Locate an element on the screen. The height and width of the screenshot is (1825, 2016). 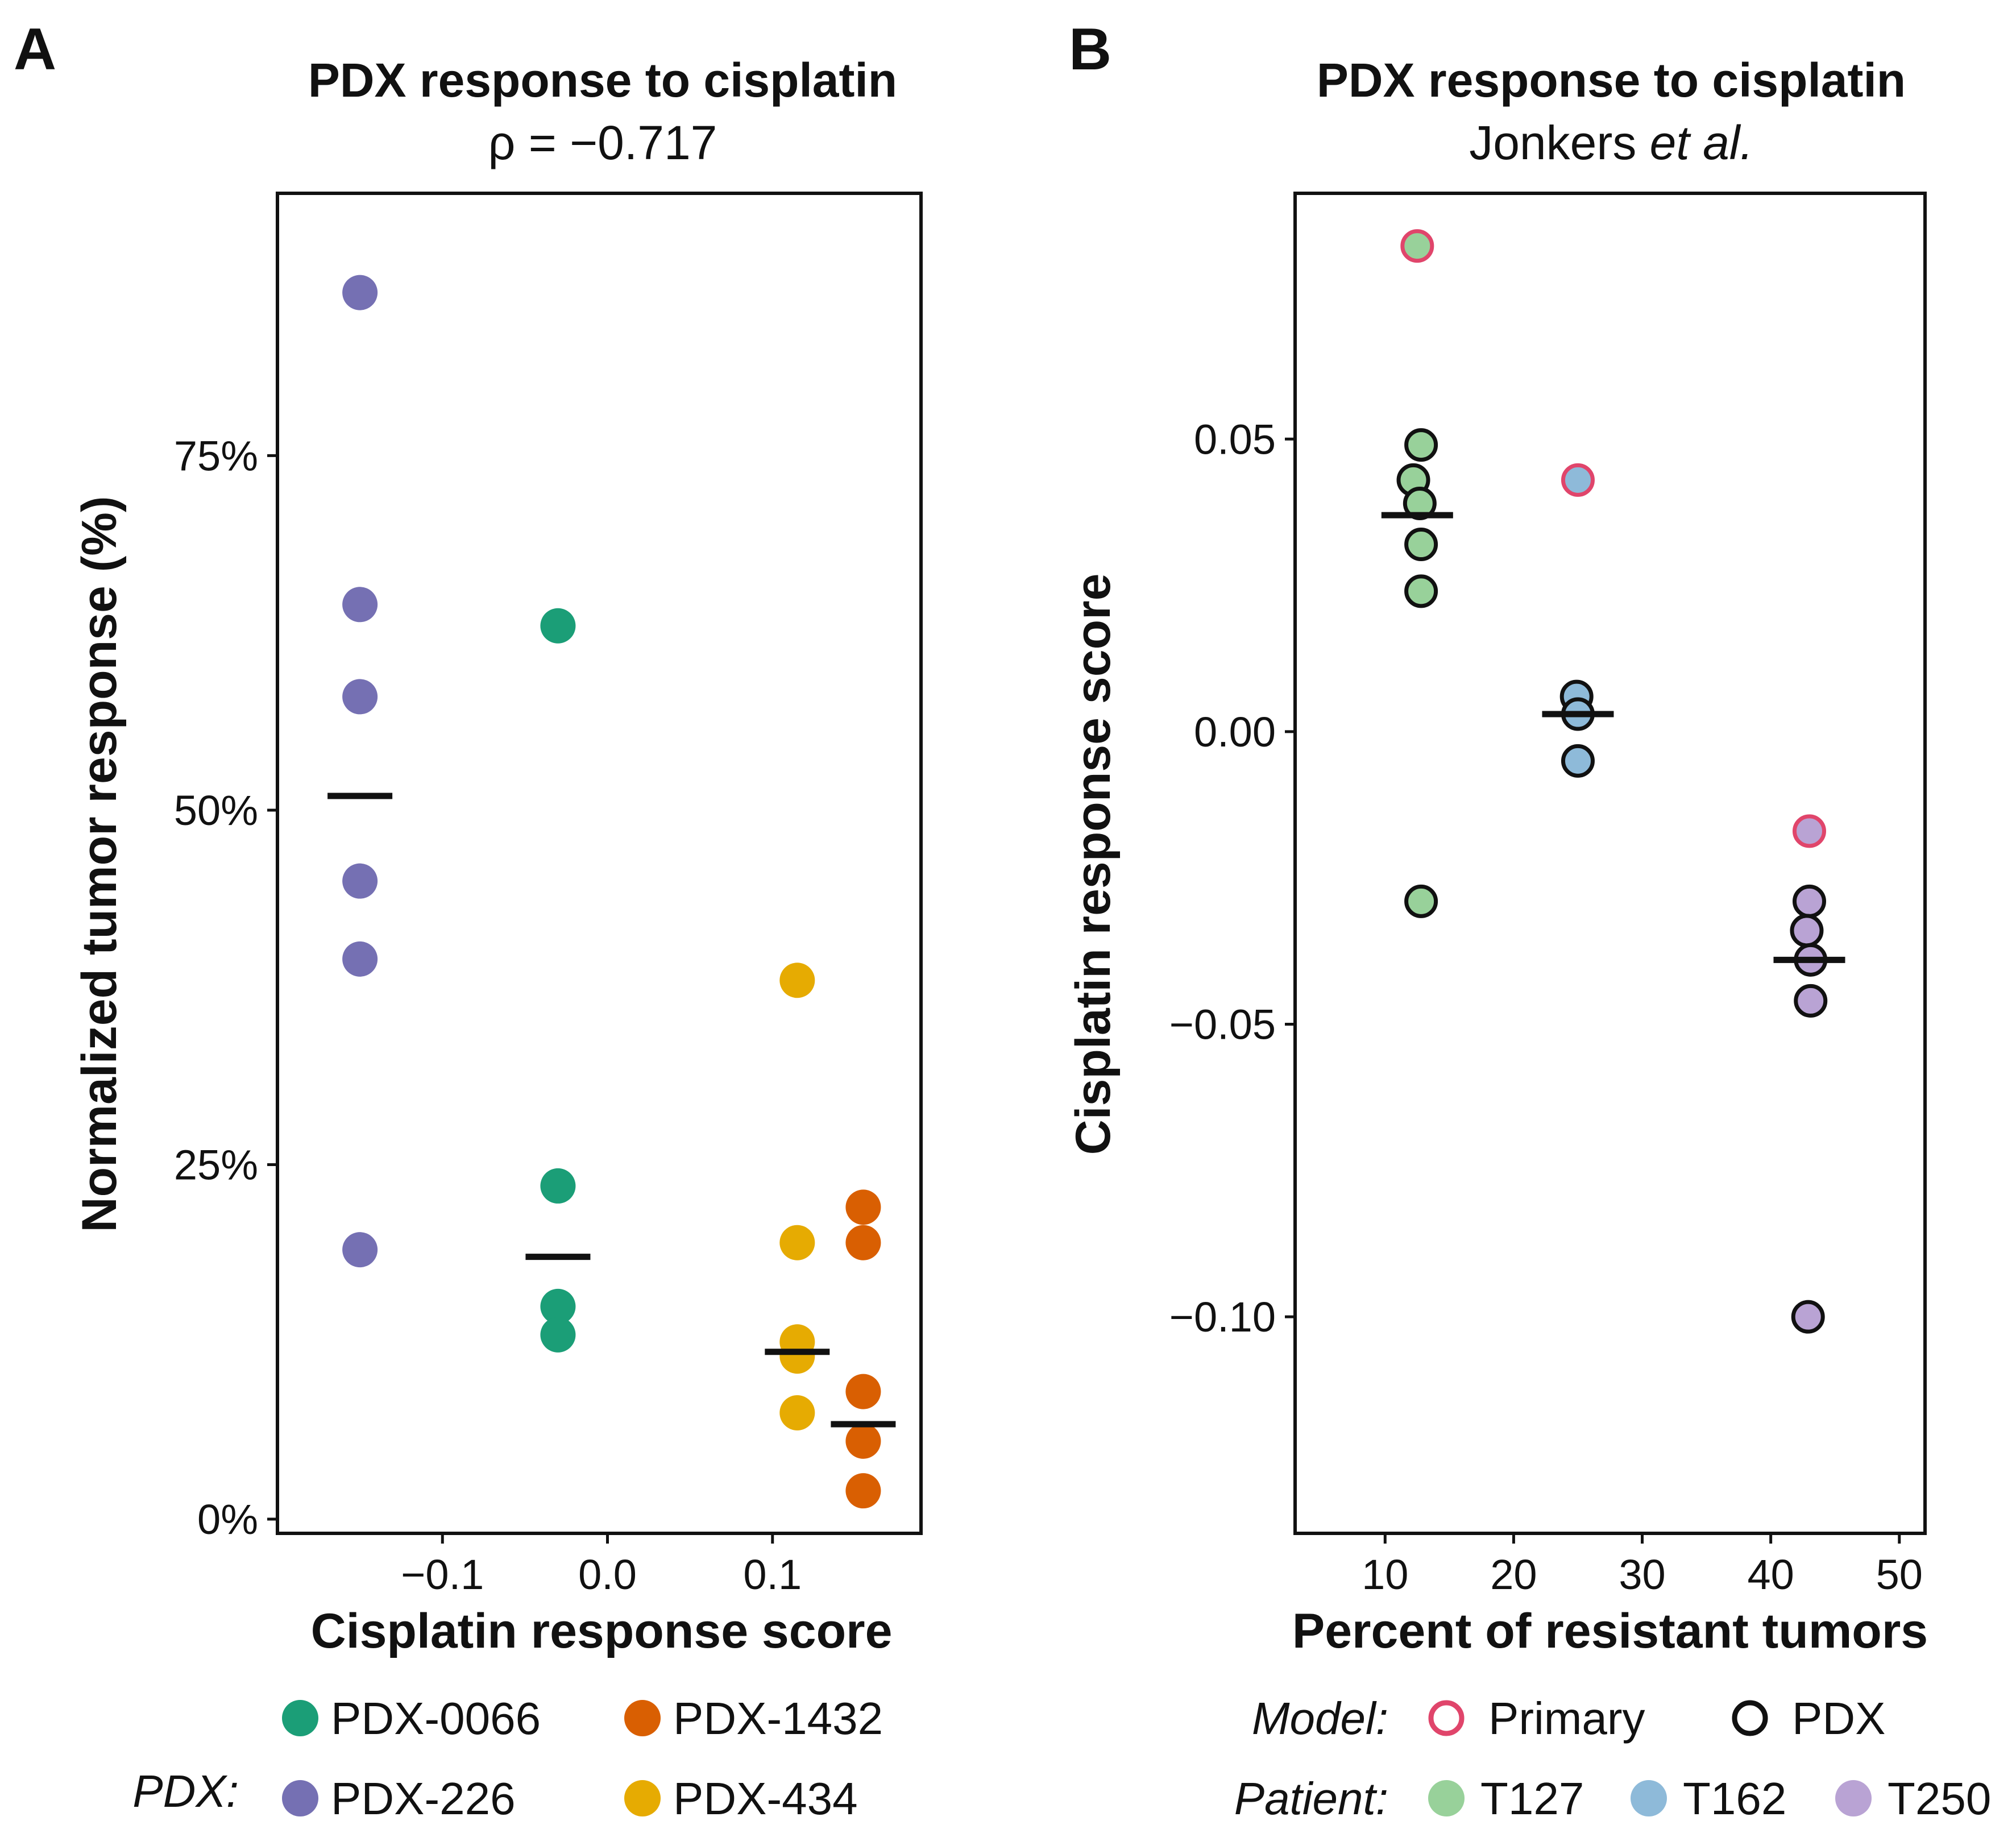
x-tick-label: 0.1 is located at coordinates (772, 1575).